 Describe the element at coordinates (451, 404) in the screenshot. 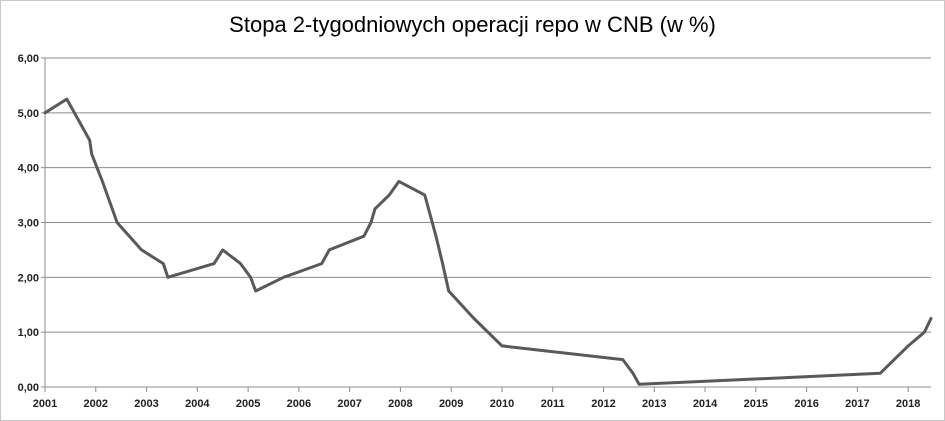

I see `x-tick-label: 2009` at that location.